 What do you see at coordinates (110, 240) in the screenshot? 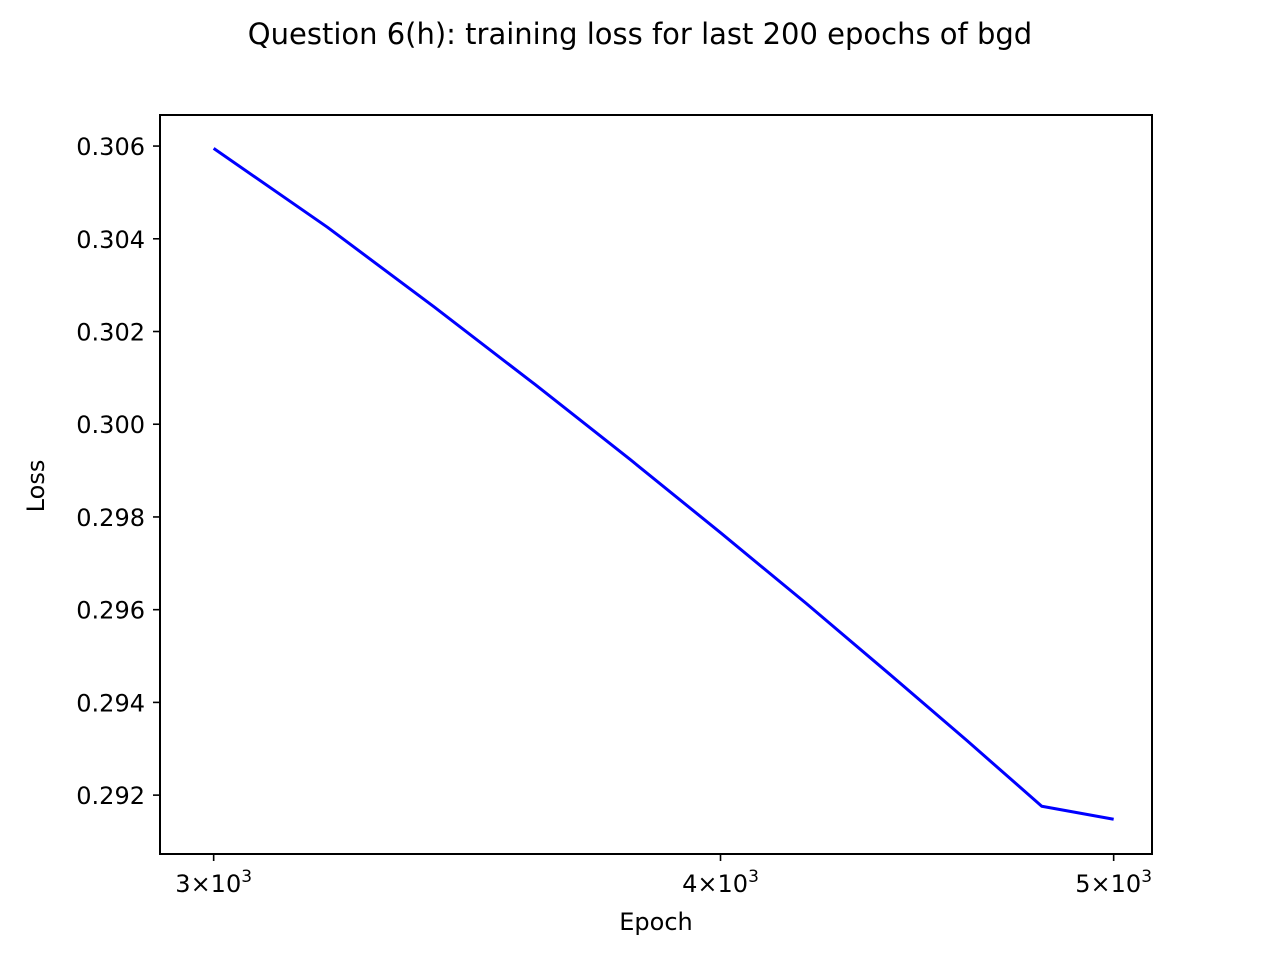
I see `y-tick-label: 0.304` at bounding box center [110, 240].